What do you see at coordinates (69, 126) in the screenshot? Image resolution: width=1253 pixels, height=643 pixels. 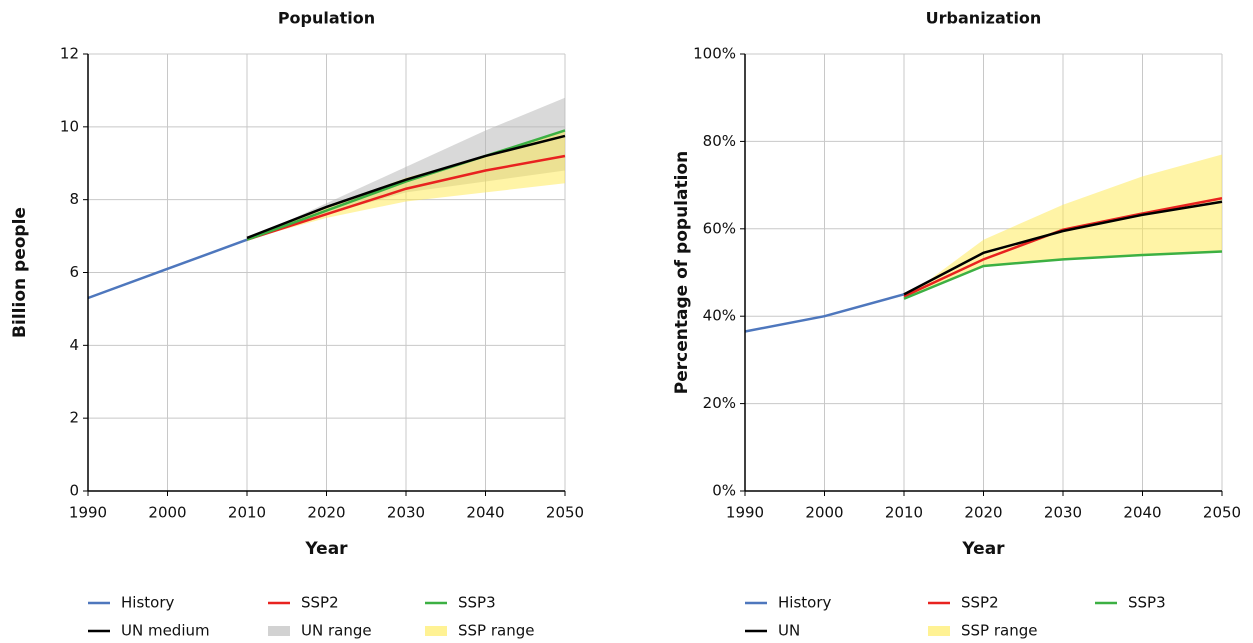 I see `y-tick-label: 10` at bounding box center [69, 126].